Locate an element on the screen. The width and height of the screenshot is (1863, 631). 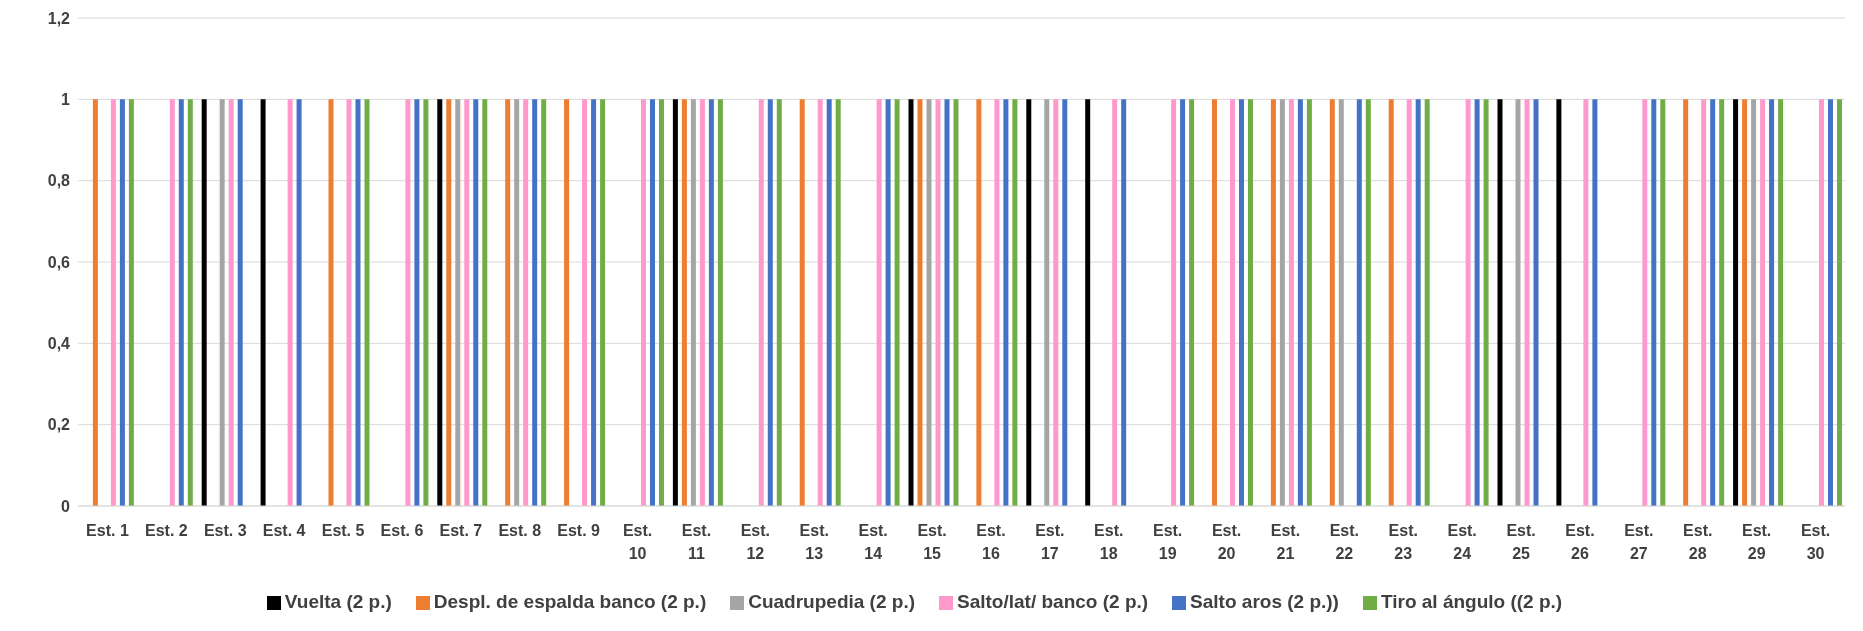
y-tick-label: 0 is located at coordinates (66, 506).